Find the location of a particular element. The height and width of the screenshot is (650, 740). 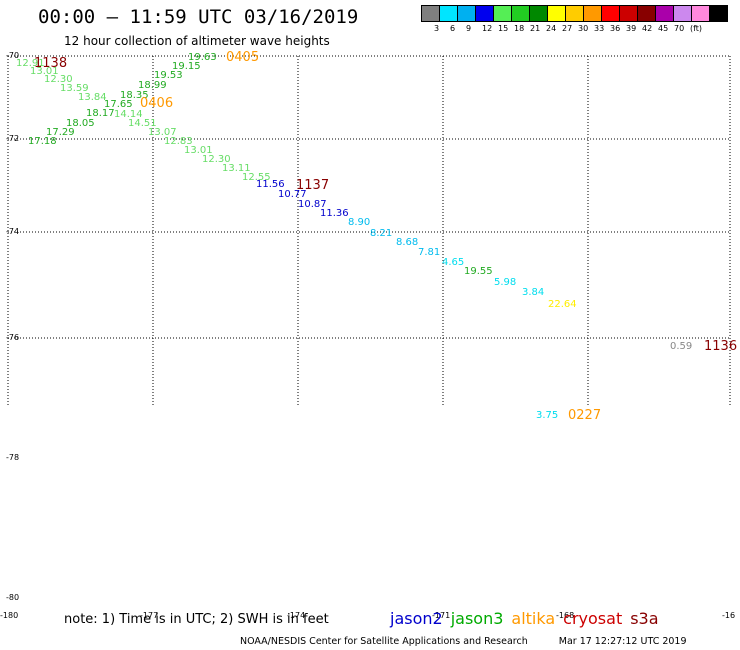

wave-height-label: 3.75 is located at coordinates (547, 415).